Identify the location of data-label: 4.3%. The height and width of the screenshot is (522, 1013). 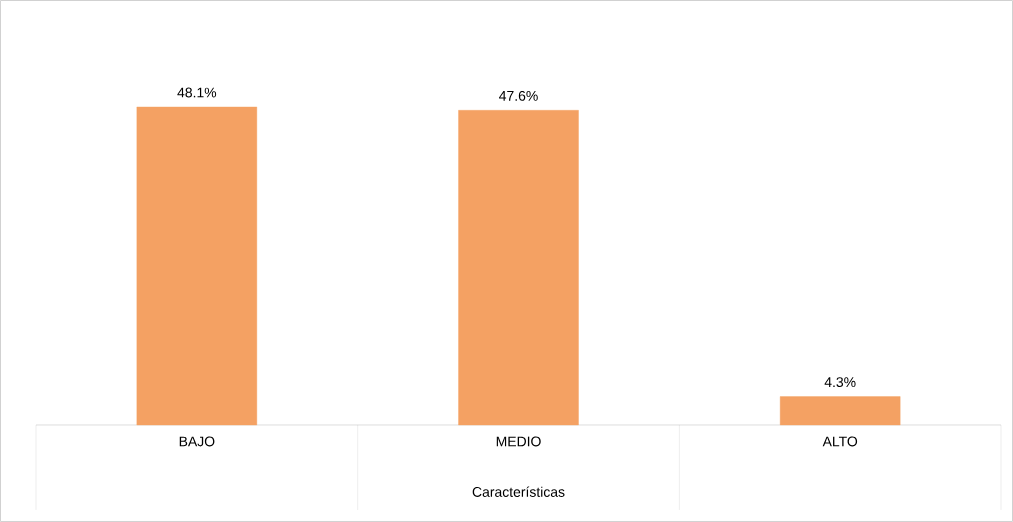
(840, 382).